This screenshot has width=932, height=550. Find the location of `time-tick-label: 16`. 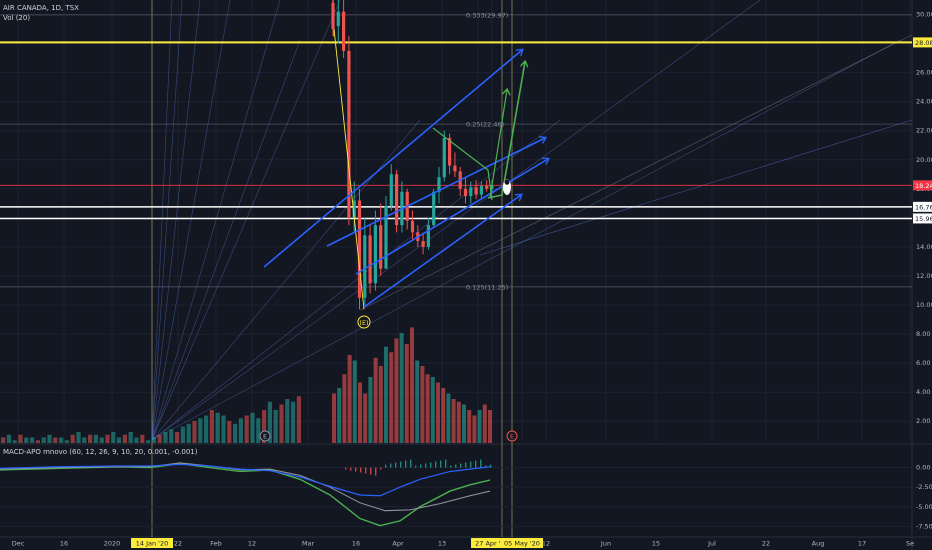

time-tick-label: 16 is located at coordinates (356, 544).